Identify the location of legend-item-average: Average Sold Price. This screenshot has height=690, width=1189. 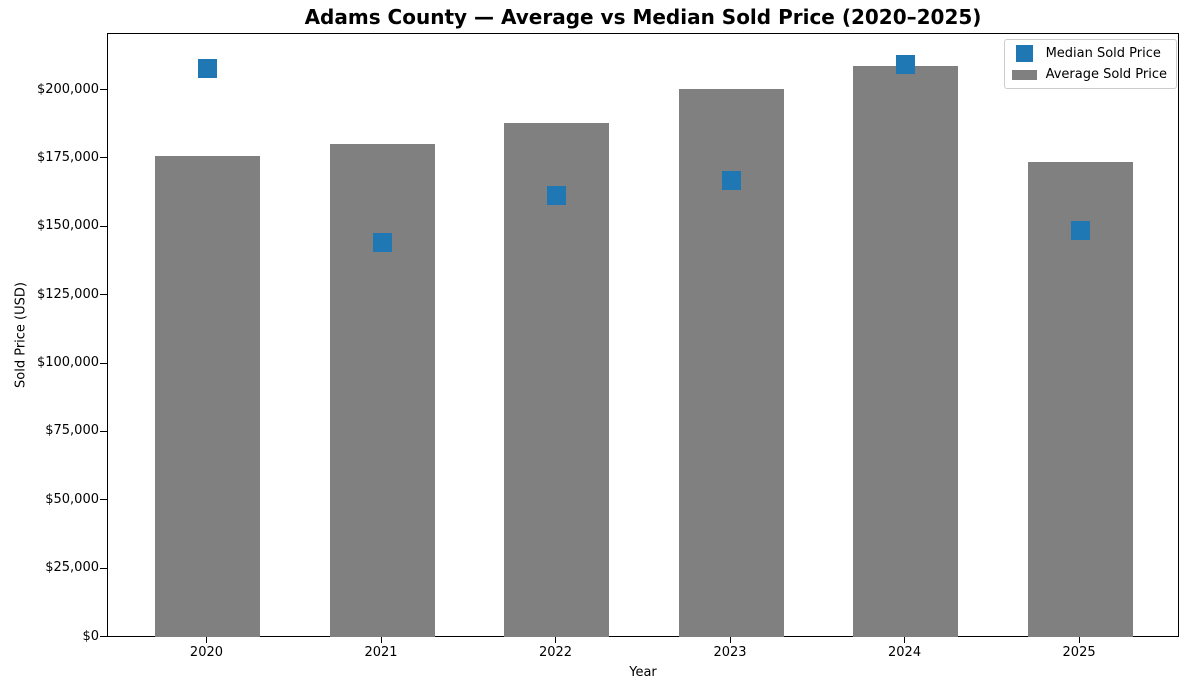
(1089, 74).